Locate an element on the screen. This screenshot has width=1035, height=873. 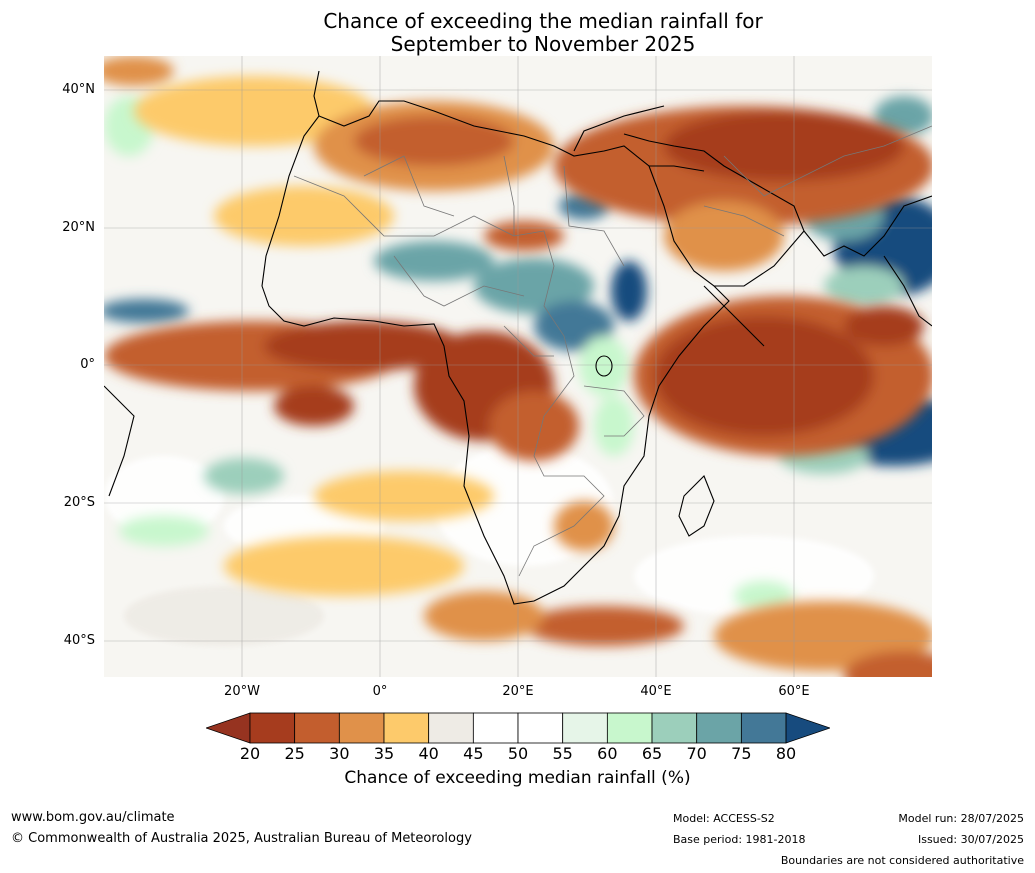
colorbar-under-arrow is located at coordinates (228, 728).